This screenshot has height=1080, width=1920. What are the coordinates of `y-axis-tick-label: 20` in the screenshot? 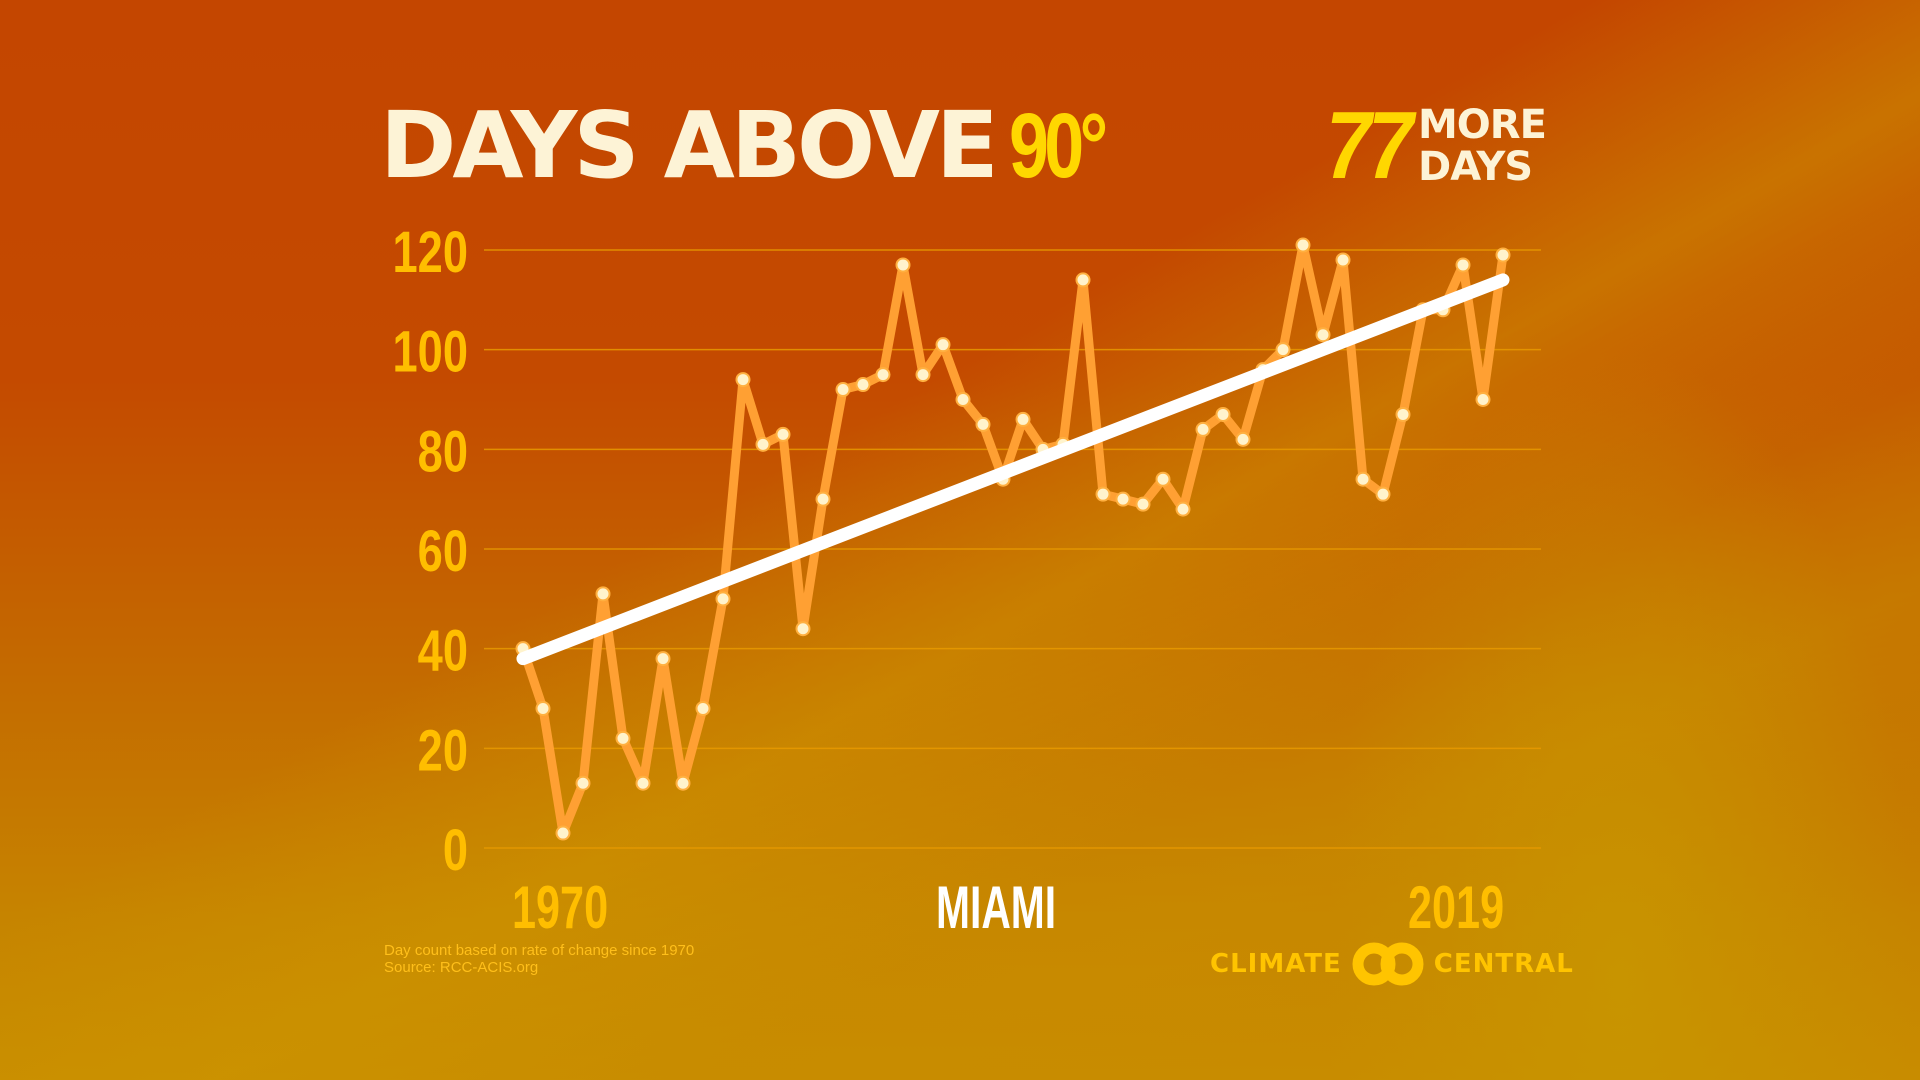 It's located at (443, 751).